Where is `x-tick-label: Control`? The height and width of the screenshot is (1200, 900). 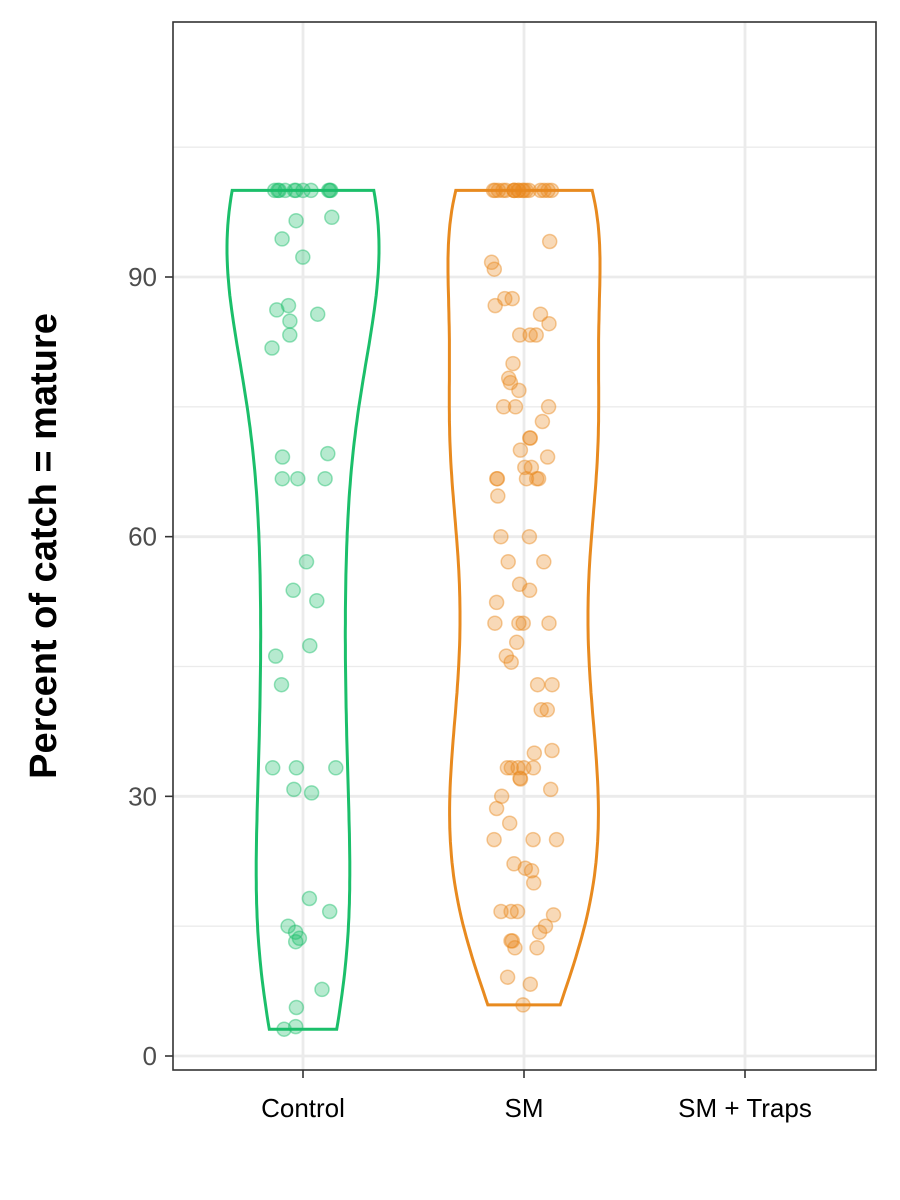 x-tick-label: Control is located at coordinates (303, 1108).